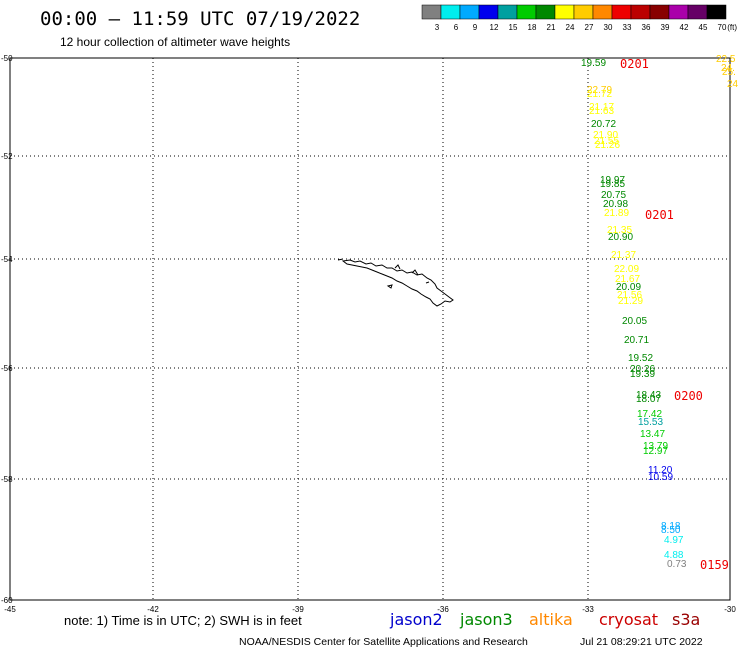  What do you see at coordinates (726, 59) in the screenshot?
I see `wave-height-value: 22.5` at bounding box center [726, 59].